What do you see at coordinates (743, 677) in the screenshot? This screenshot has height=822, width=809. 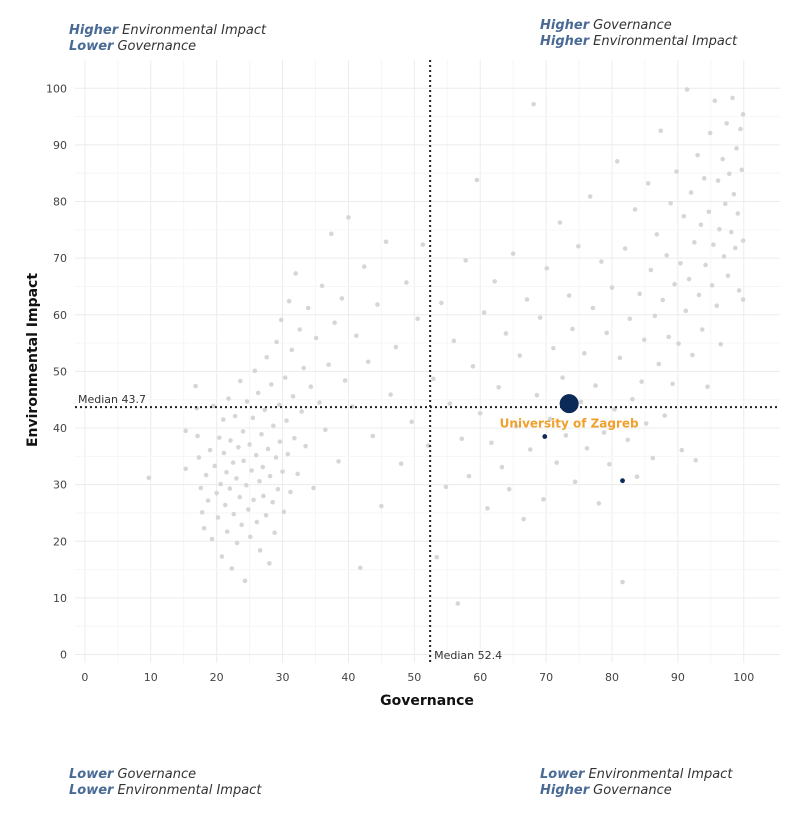 I see `x-tick-label: 100` at bounding box center [743, 677].